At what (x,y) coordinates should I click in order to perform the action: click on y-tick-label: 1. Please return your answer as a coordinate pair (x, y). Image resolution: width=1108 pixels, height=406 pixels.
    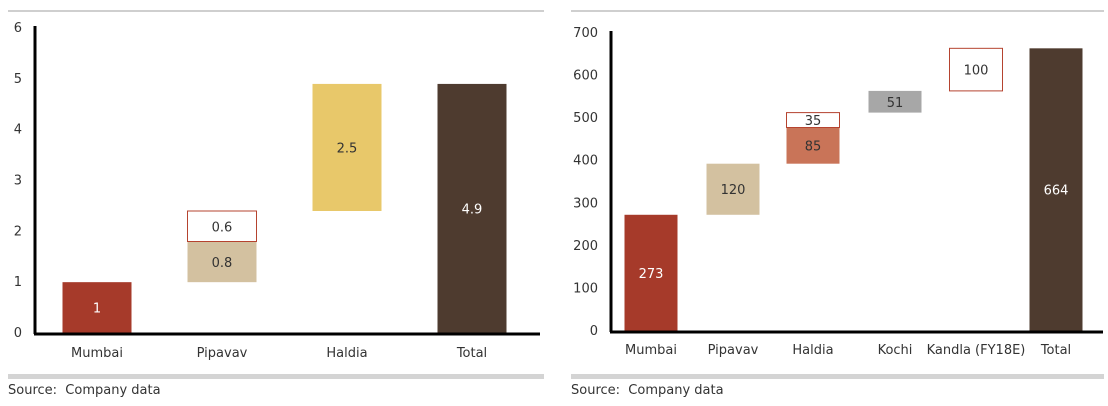
    Looking at the image, I should click on (18, 282).